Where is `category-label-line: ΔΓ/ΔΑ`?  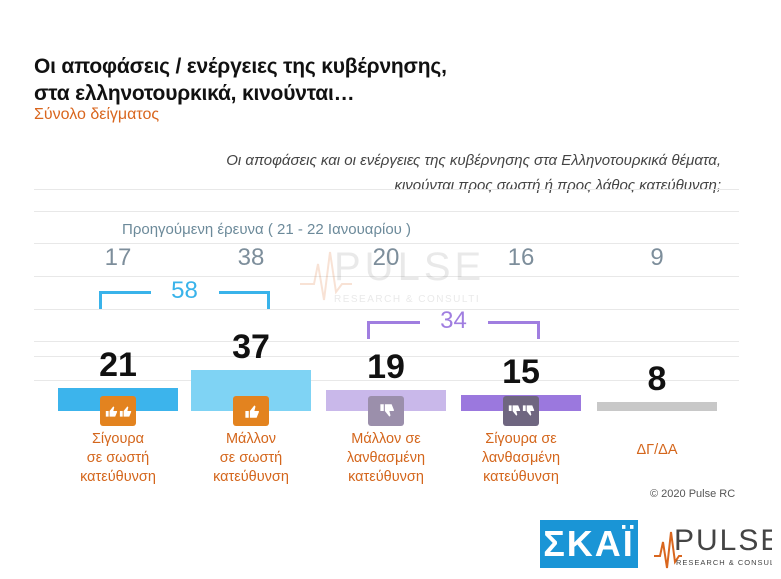
category-label-line: ΔΓ/ΔΑ is located at coordinates (657, 450).